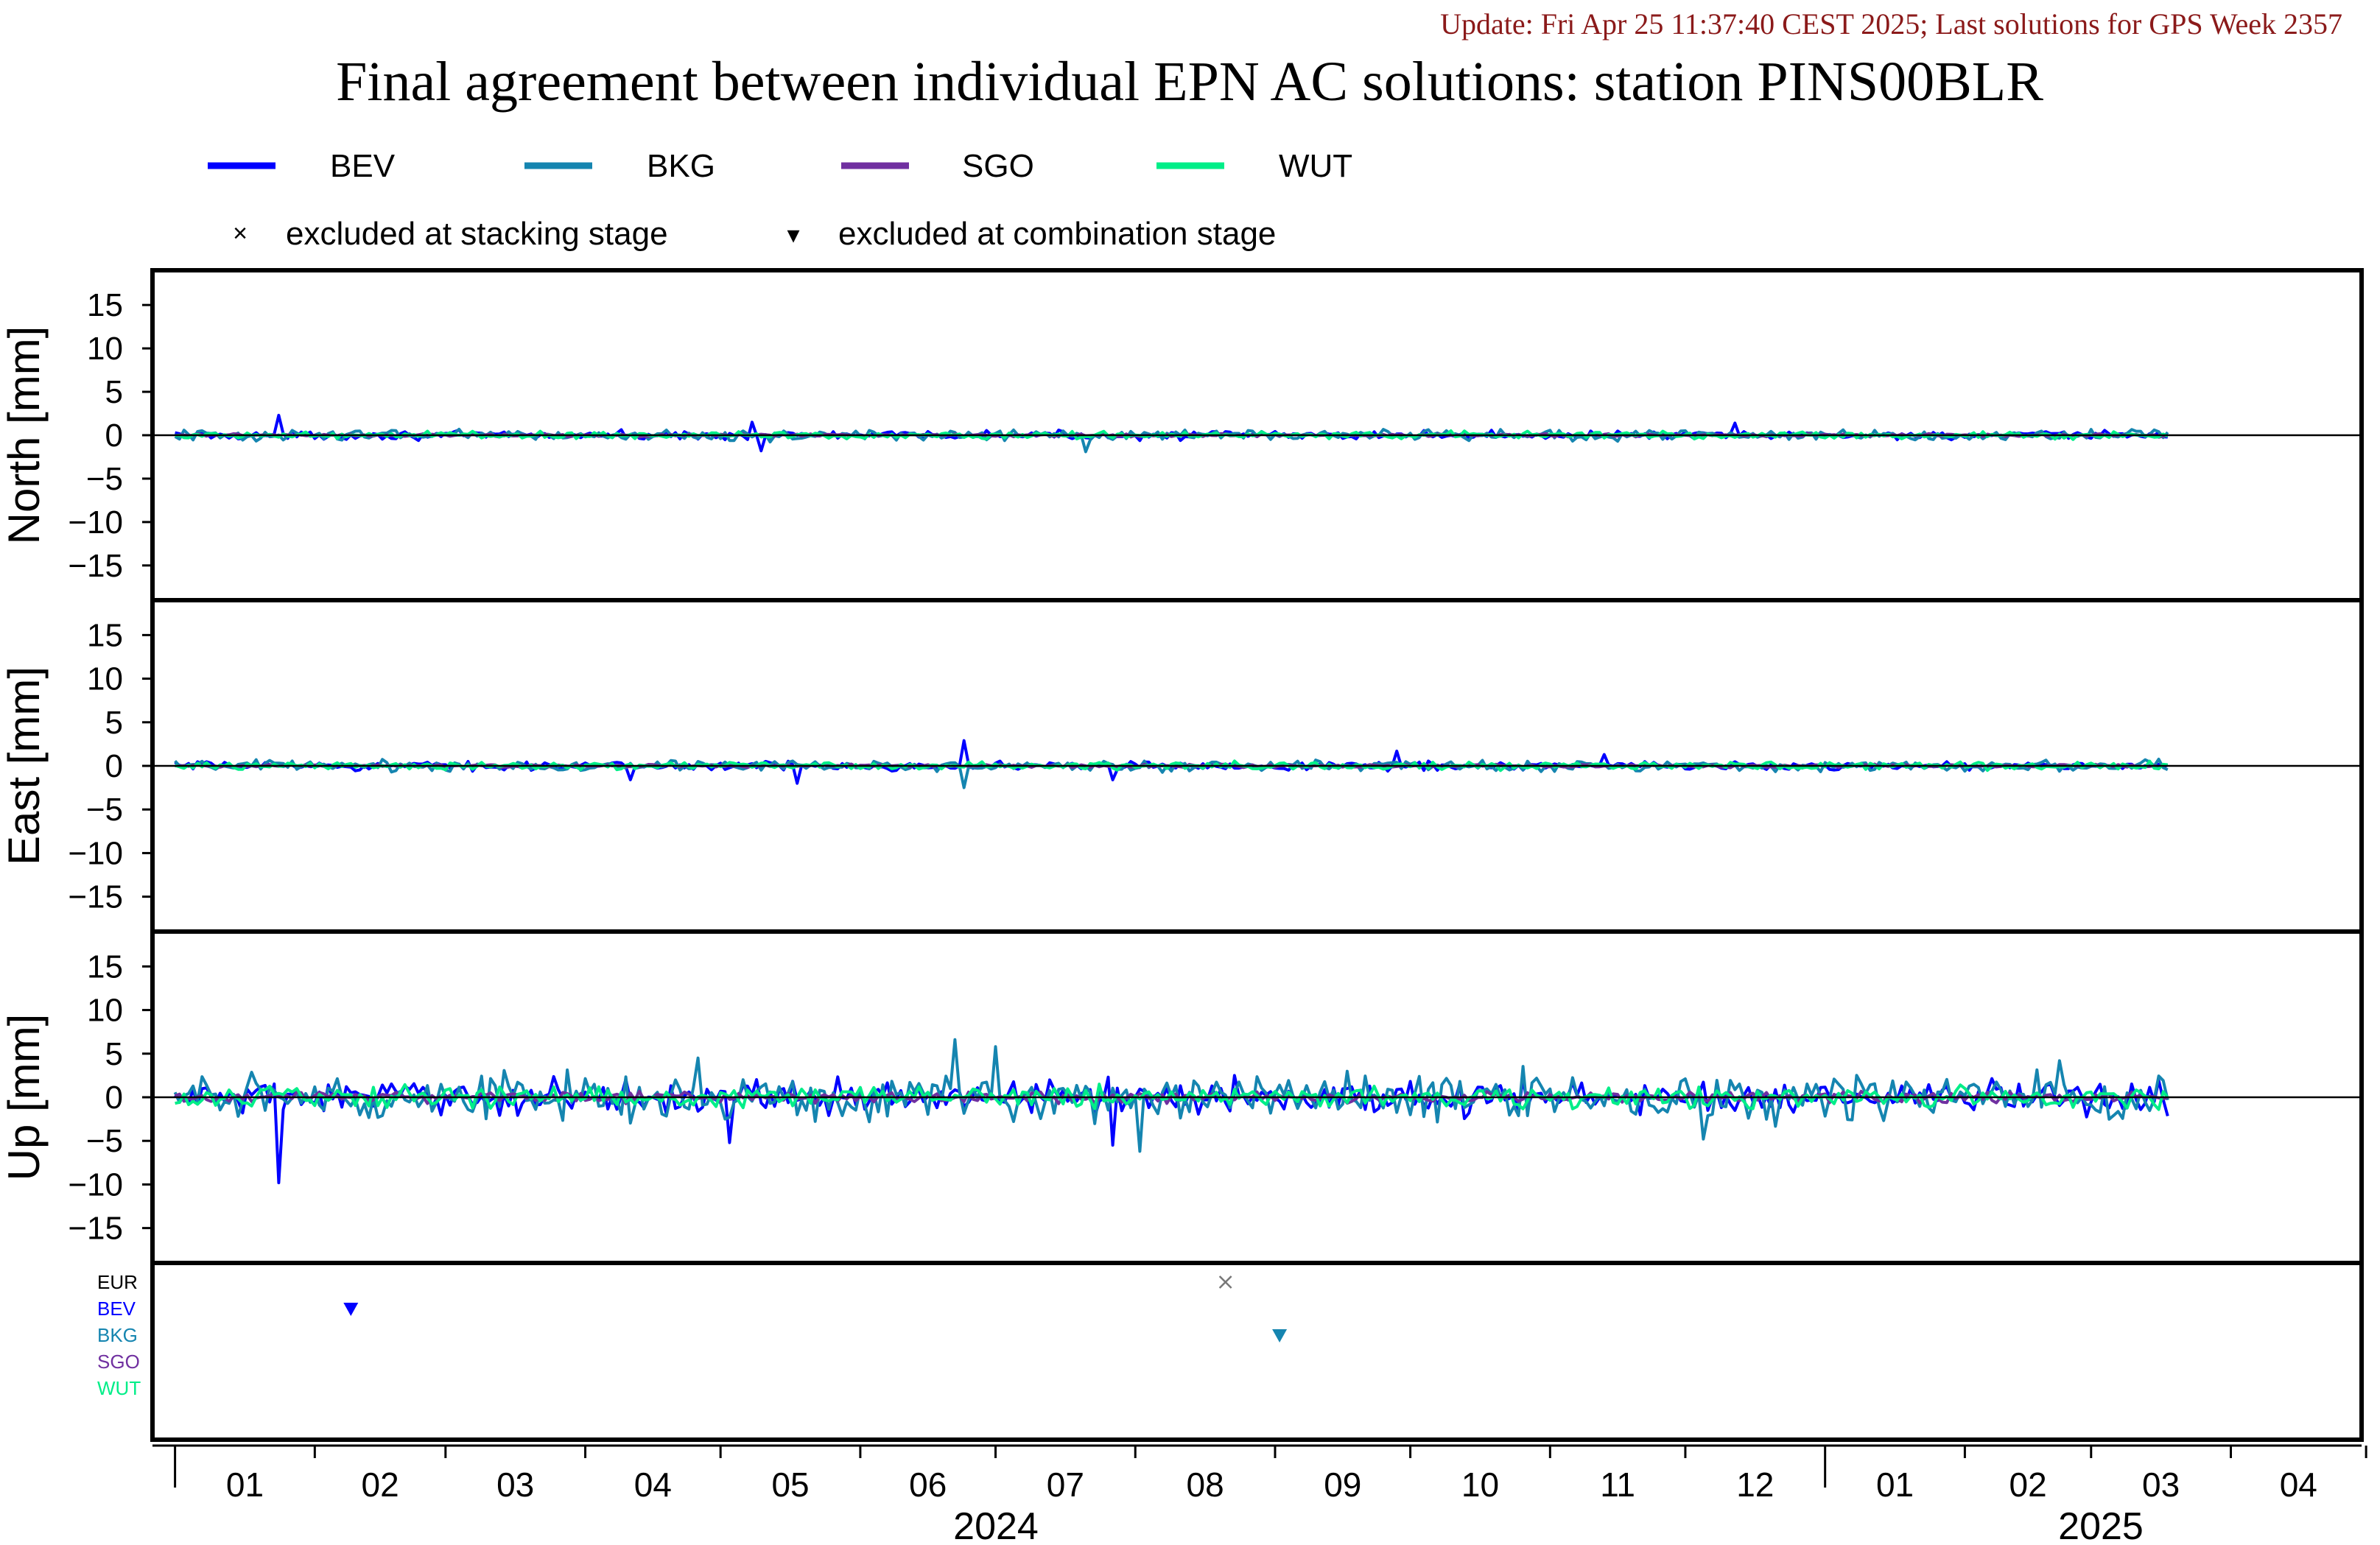 This screenshot has width=2380, height=1545. What do you see at coordinates (996, 1525) in the screenshot?
I see `x-year-label-2024: 2024` at bounding box center [996, 1525].